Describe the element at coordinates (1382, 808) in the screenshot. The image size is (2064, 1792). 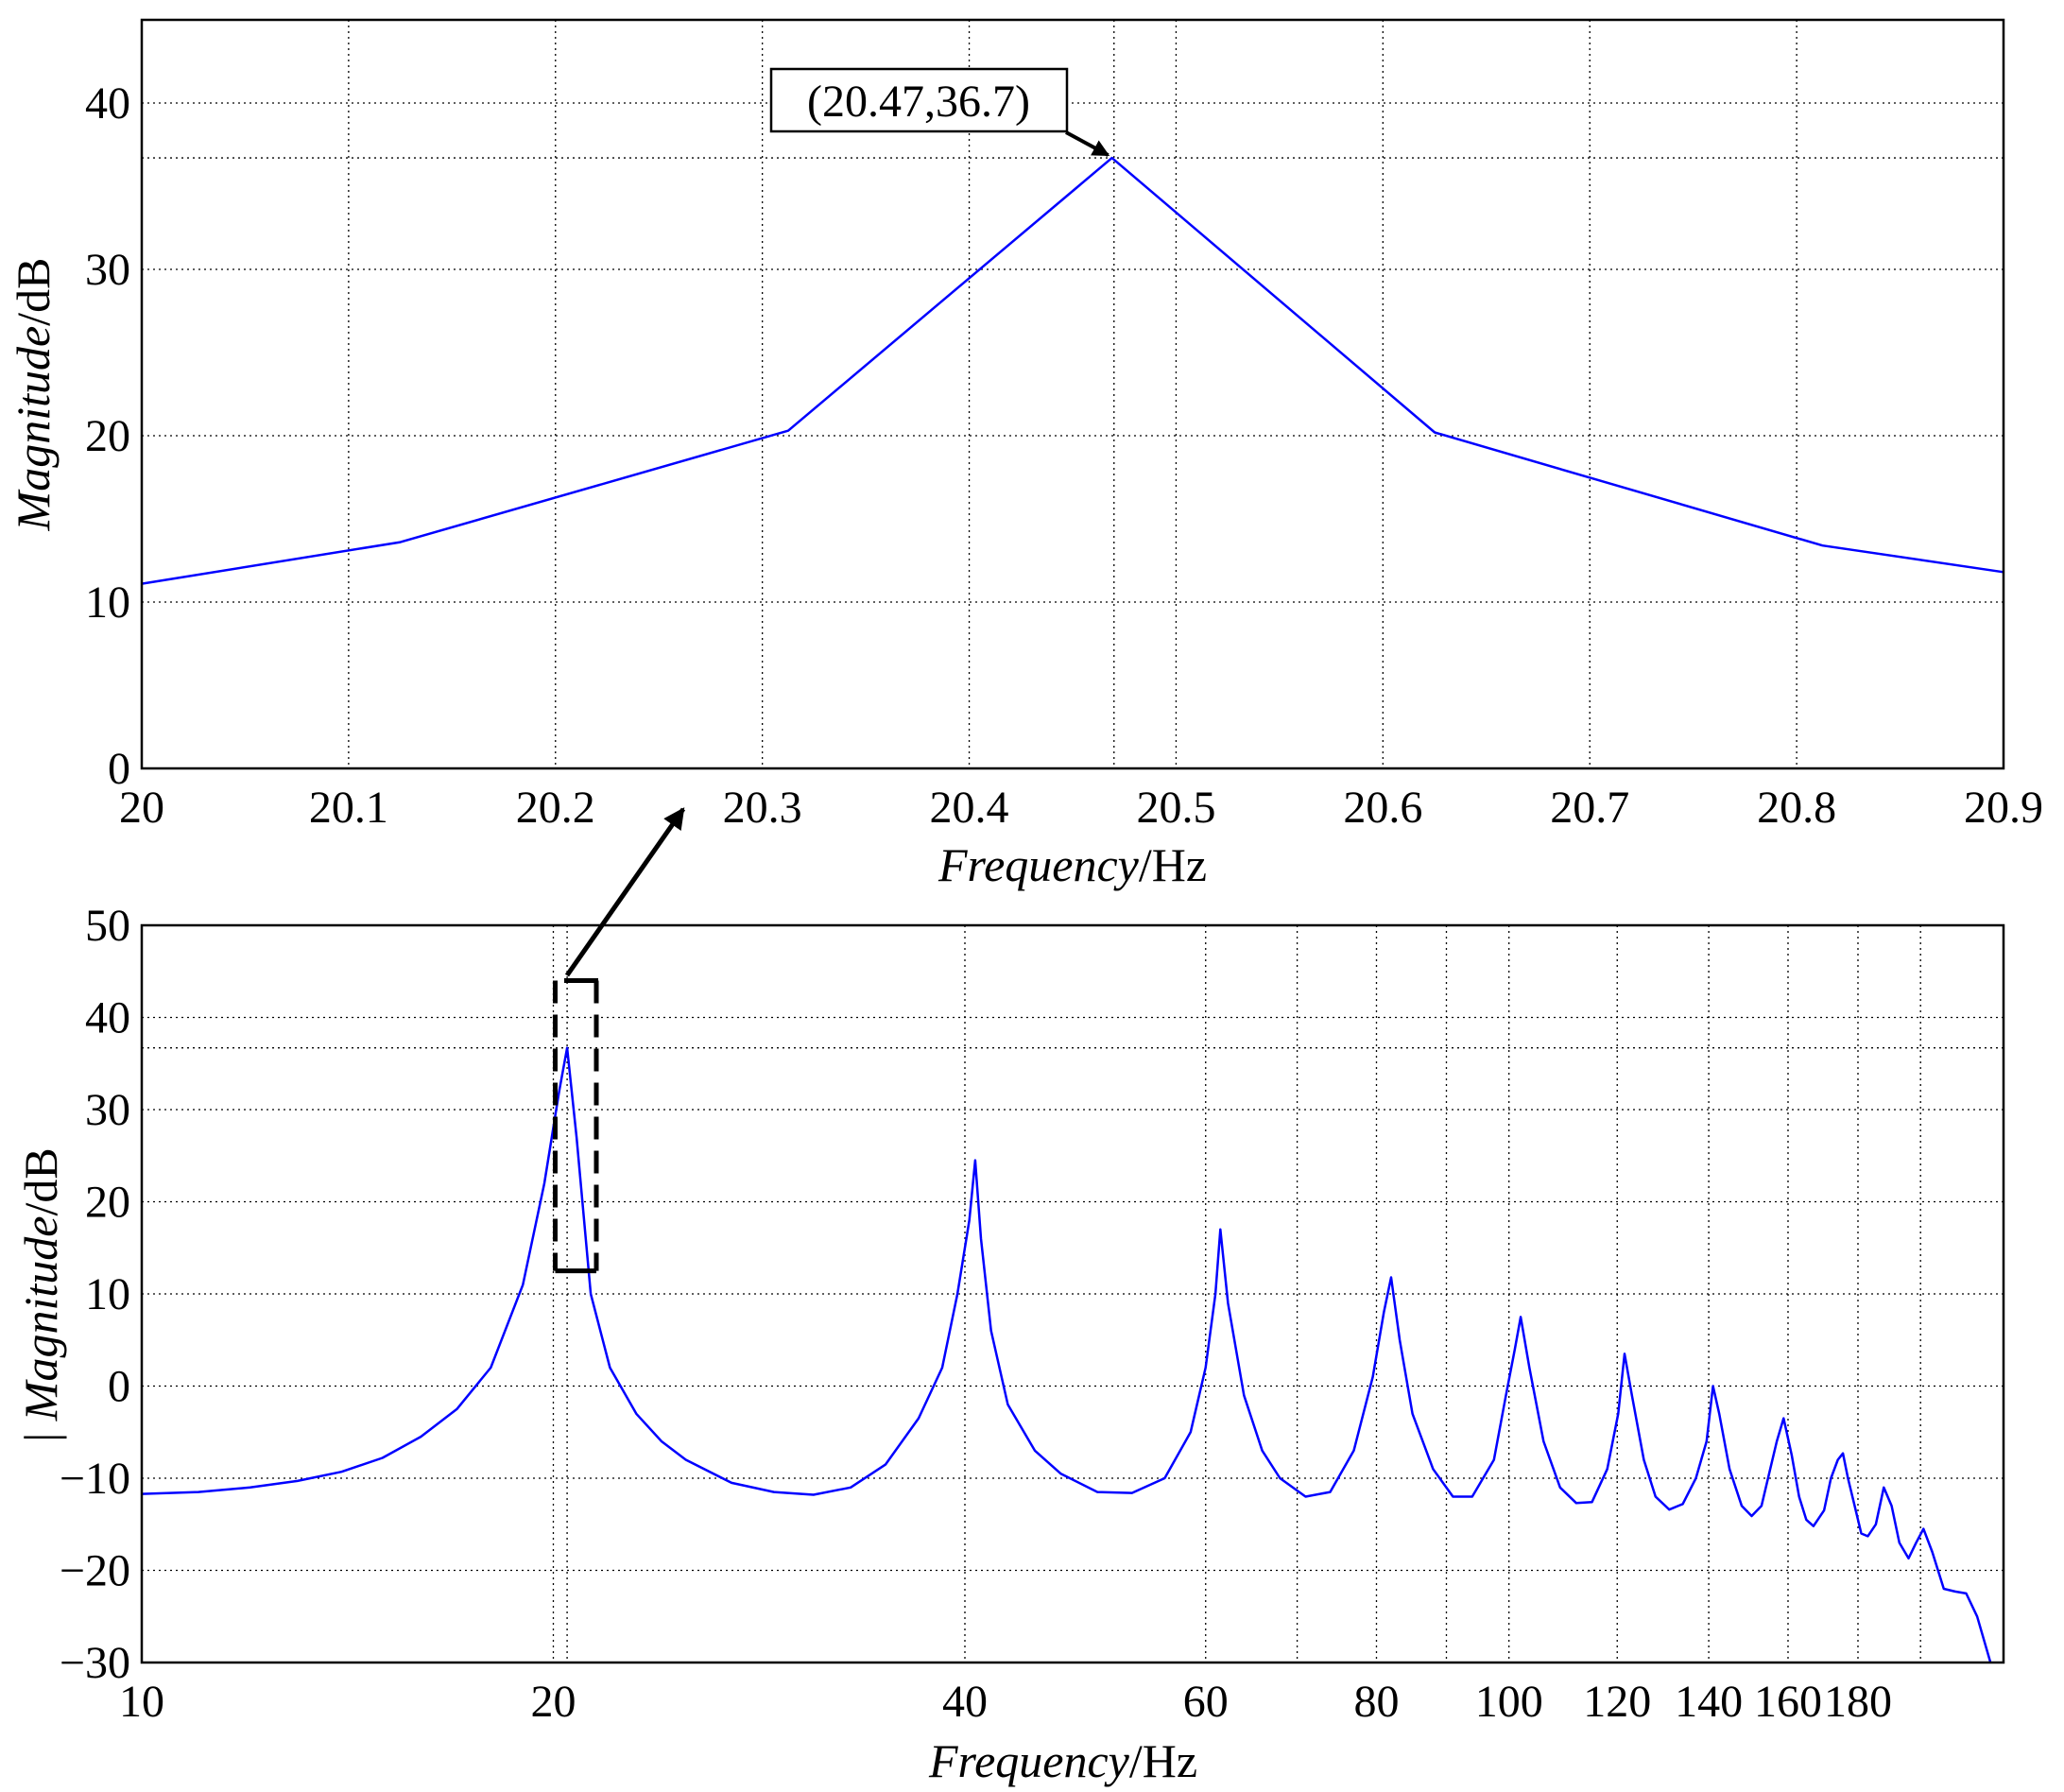
I see `x-tick-label: 20.6` at that location.